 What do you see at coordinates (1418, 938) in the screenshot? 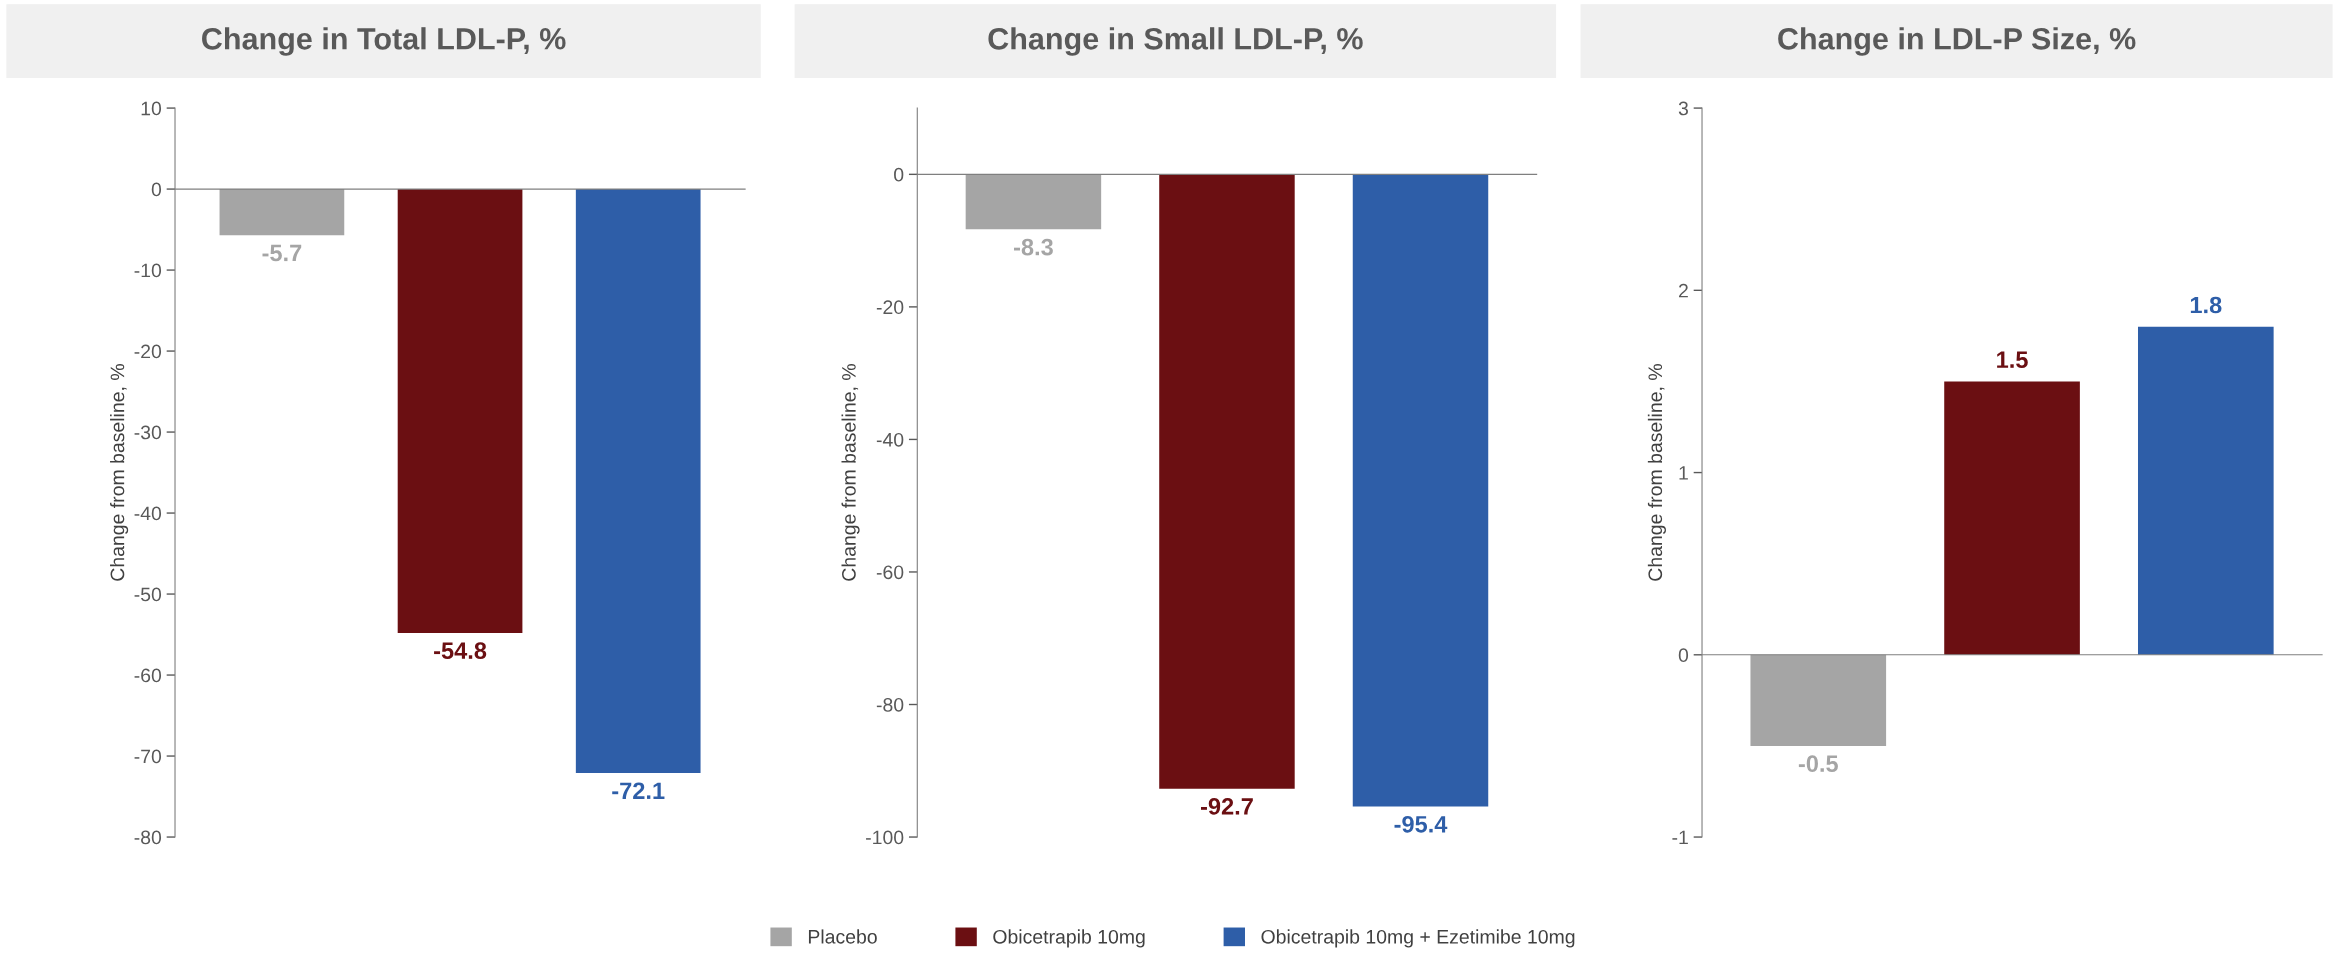
I see `legend-label: Obicetrapib 10mg + Ezetimibe 10mg` at bounding box center [1418, 938].